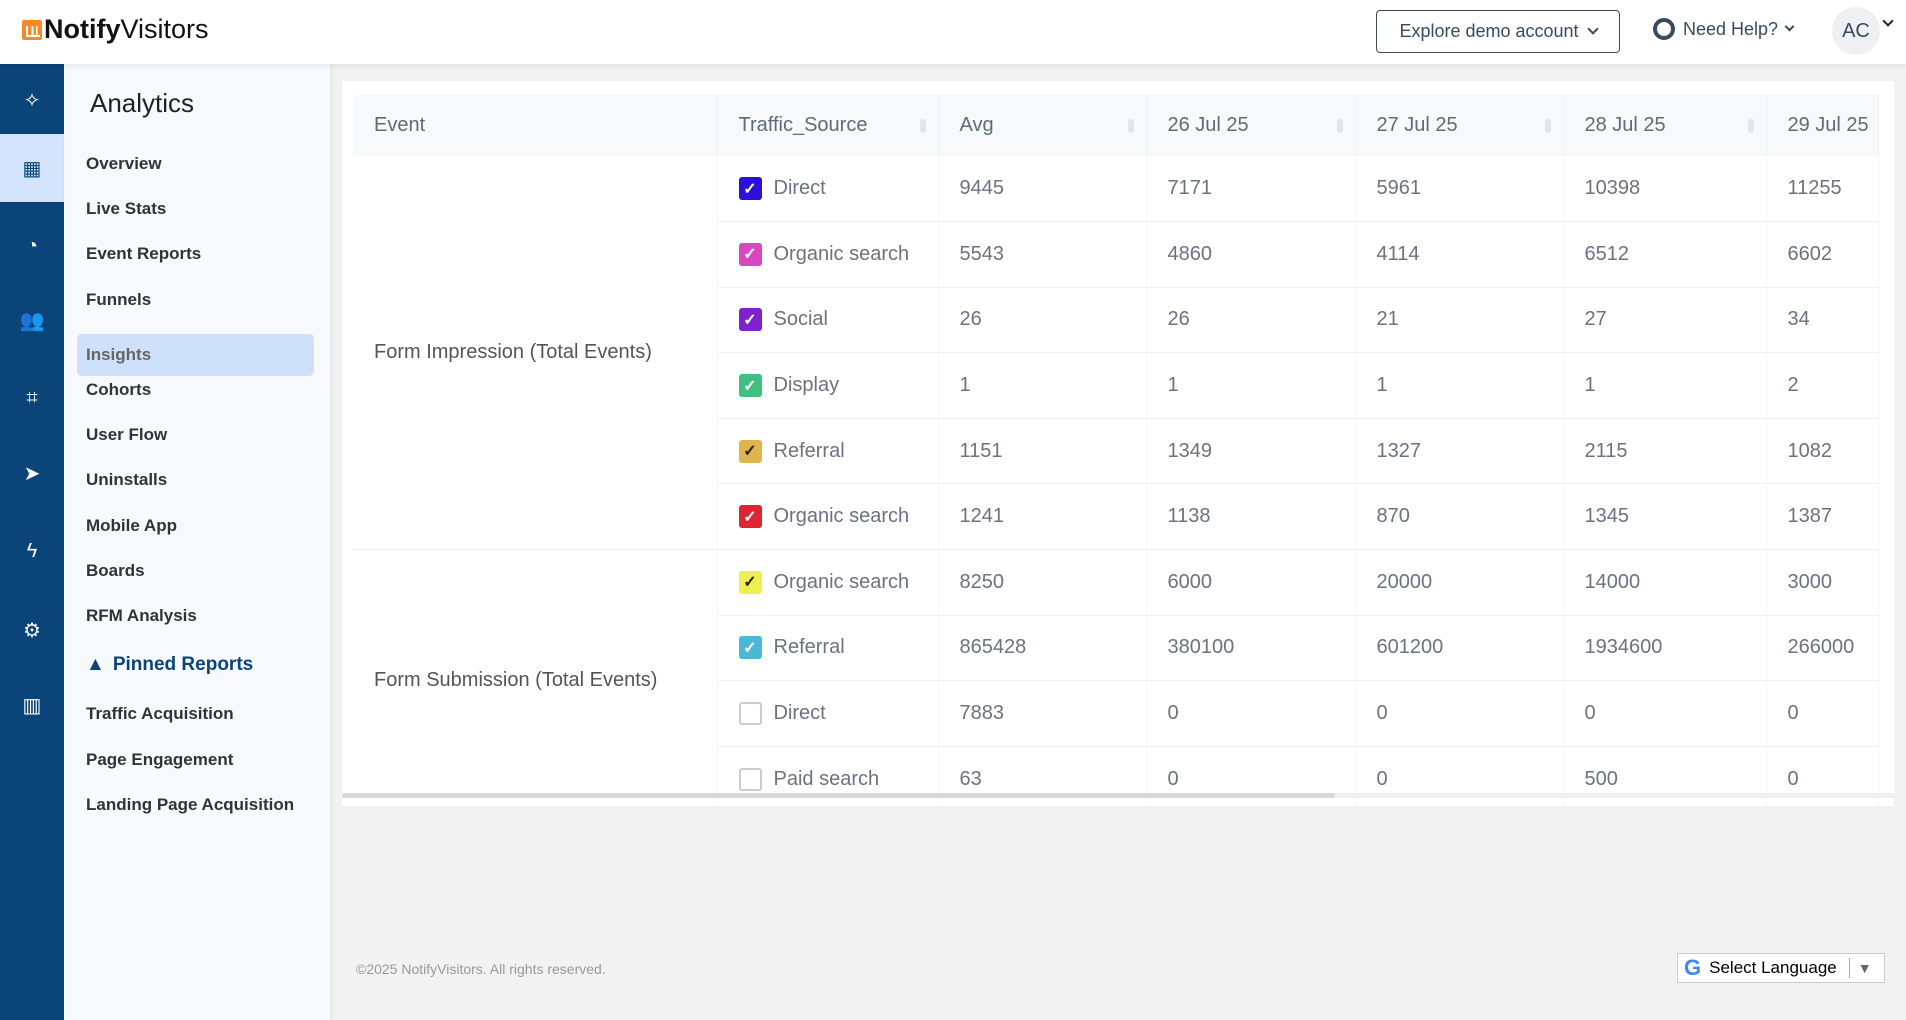 The width and height of the screenshot is (1906, 1020). What do you see at coordinates (142, 103) in the screenshot?
I see `sidebar-title: Analytics` at bounding box center [142, 103].